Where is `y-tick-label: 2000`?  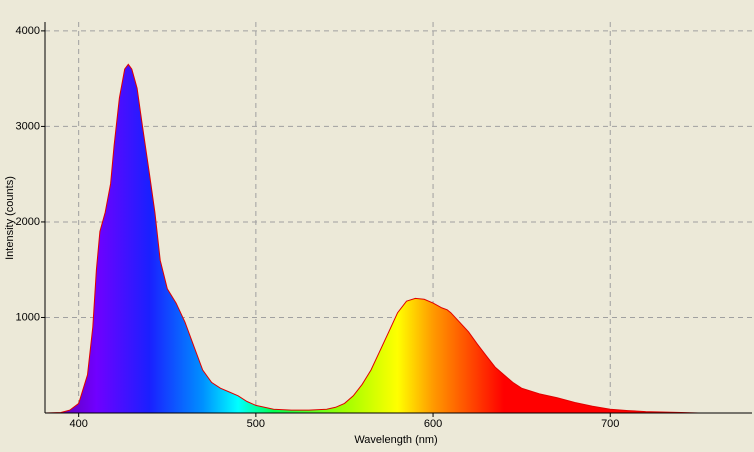
y-tick-label: 2000 is located at coordinates (28, 222).